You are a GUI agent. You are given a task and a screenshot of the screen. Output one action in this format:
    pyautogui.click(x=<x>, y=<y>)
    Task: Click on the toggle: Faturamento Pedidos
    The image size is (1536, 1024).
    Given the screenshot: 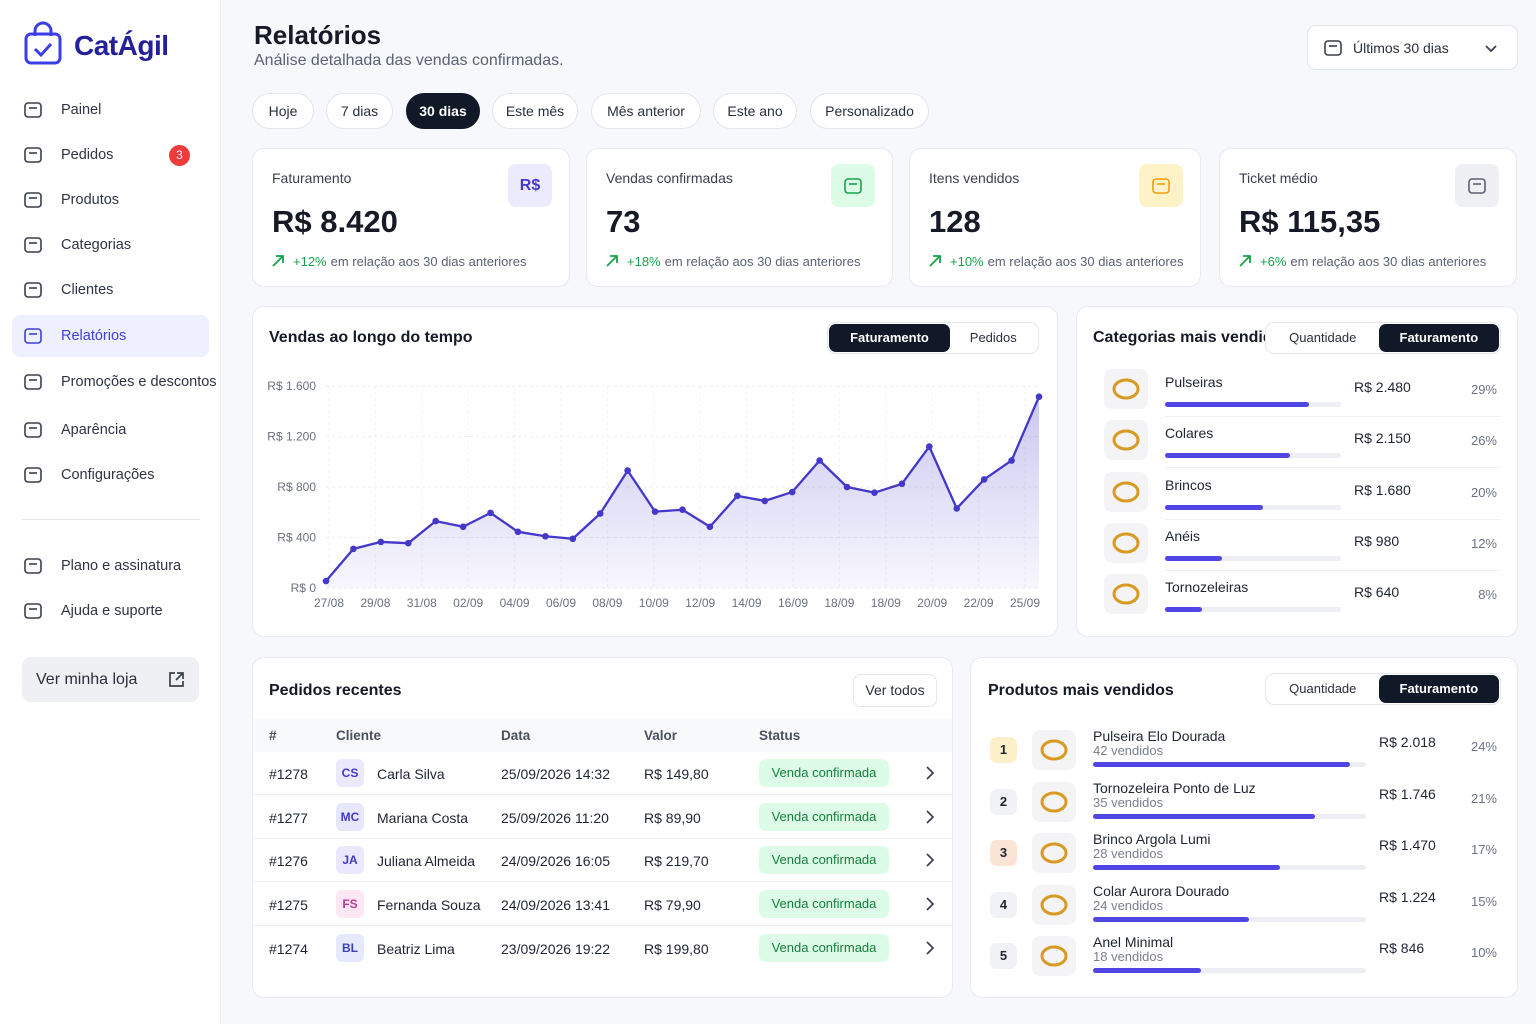 What is the action you would take?
    pyautogui.click(x=933, y=338)
    